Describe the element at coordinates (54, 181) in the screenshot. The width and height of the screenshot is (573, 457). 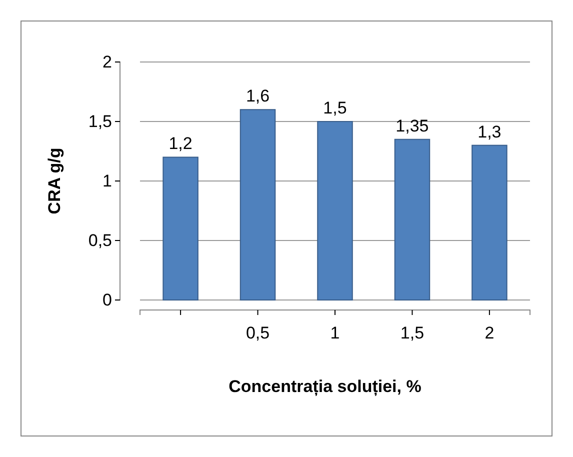
I see `y-axis-title: CRA g/g` at that location.